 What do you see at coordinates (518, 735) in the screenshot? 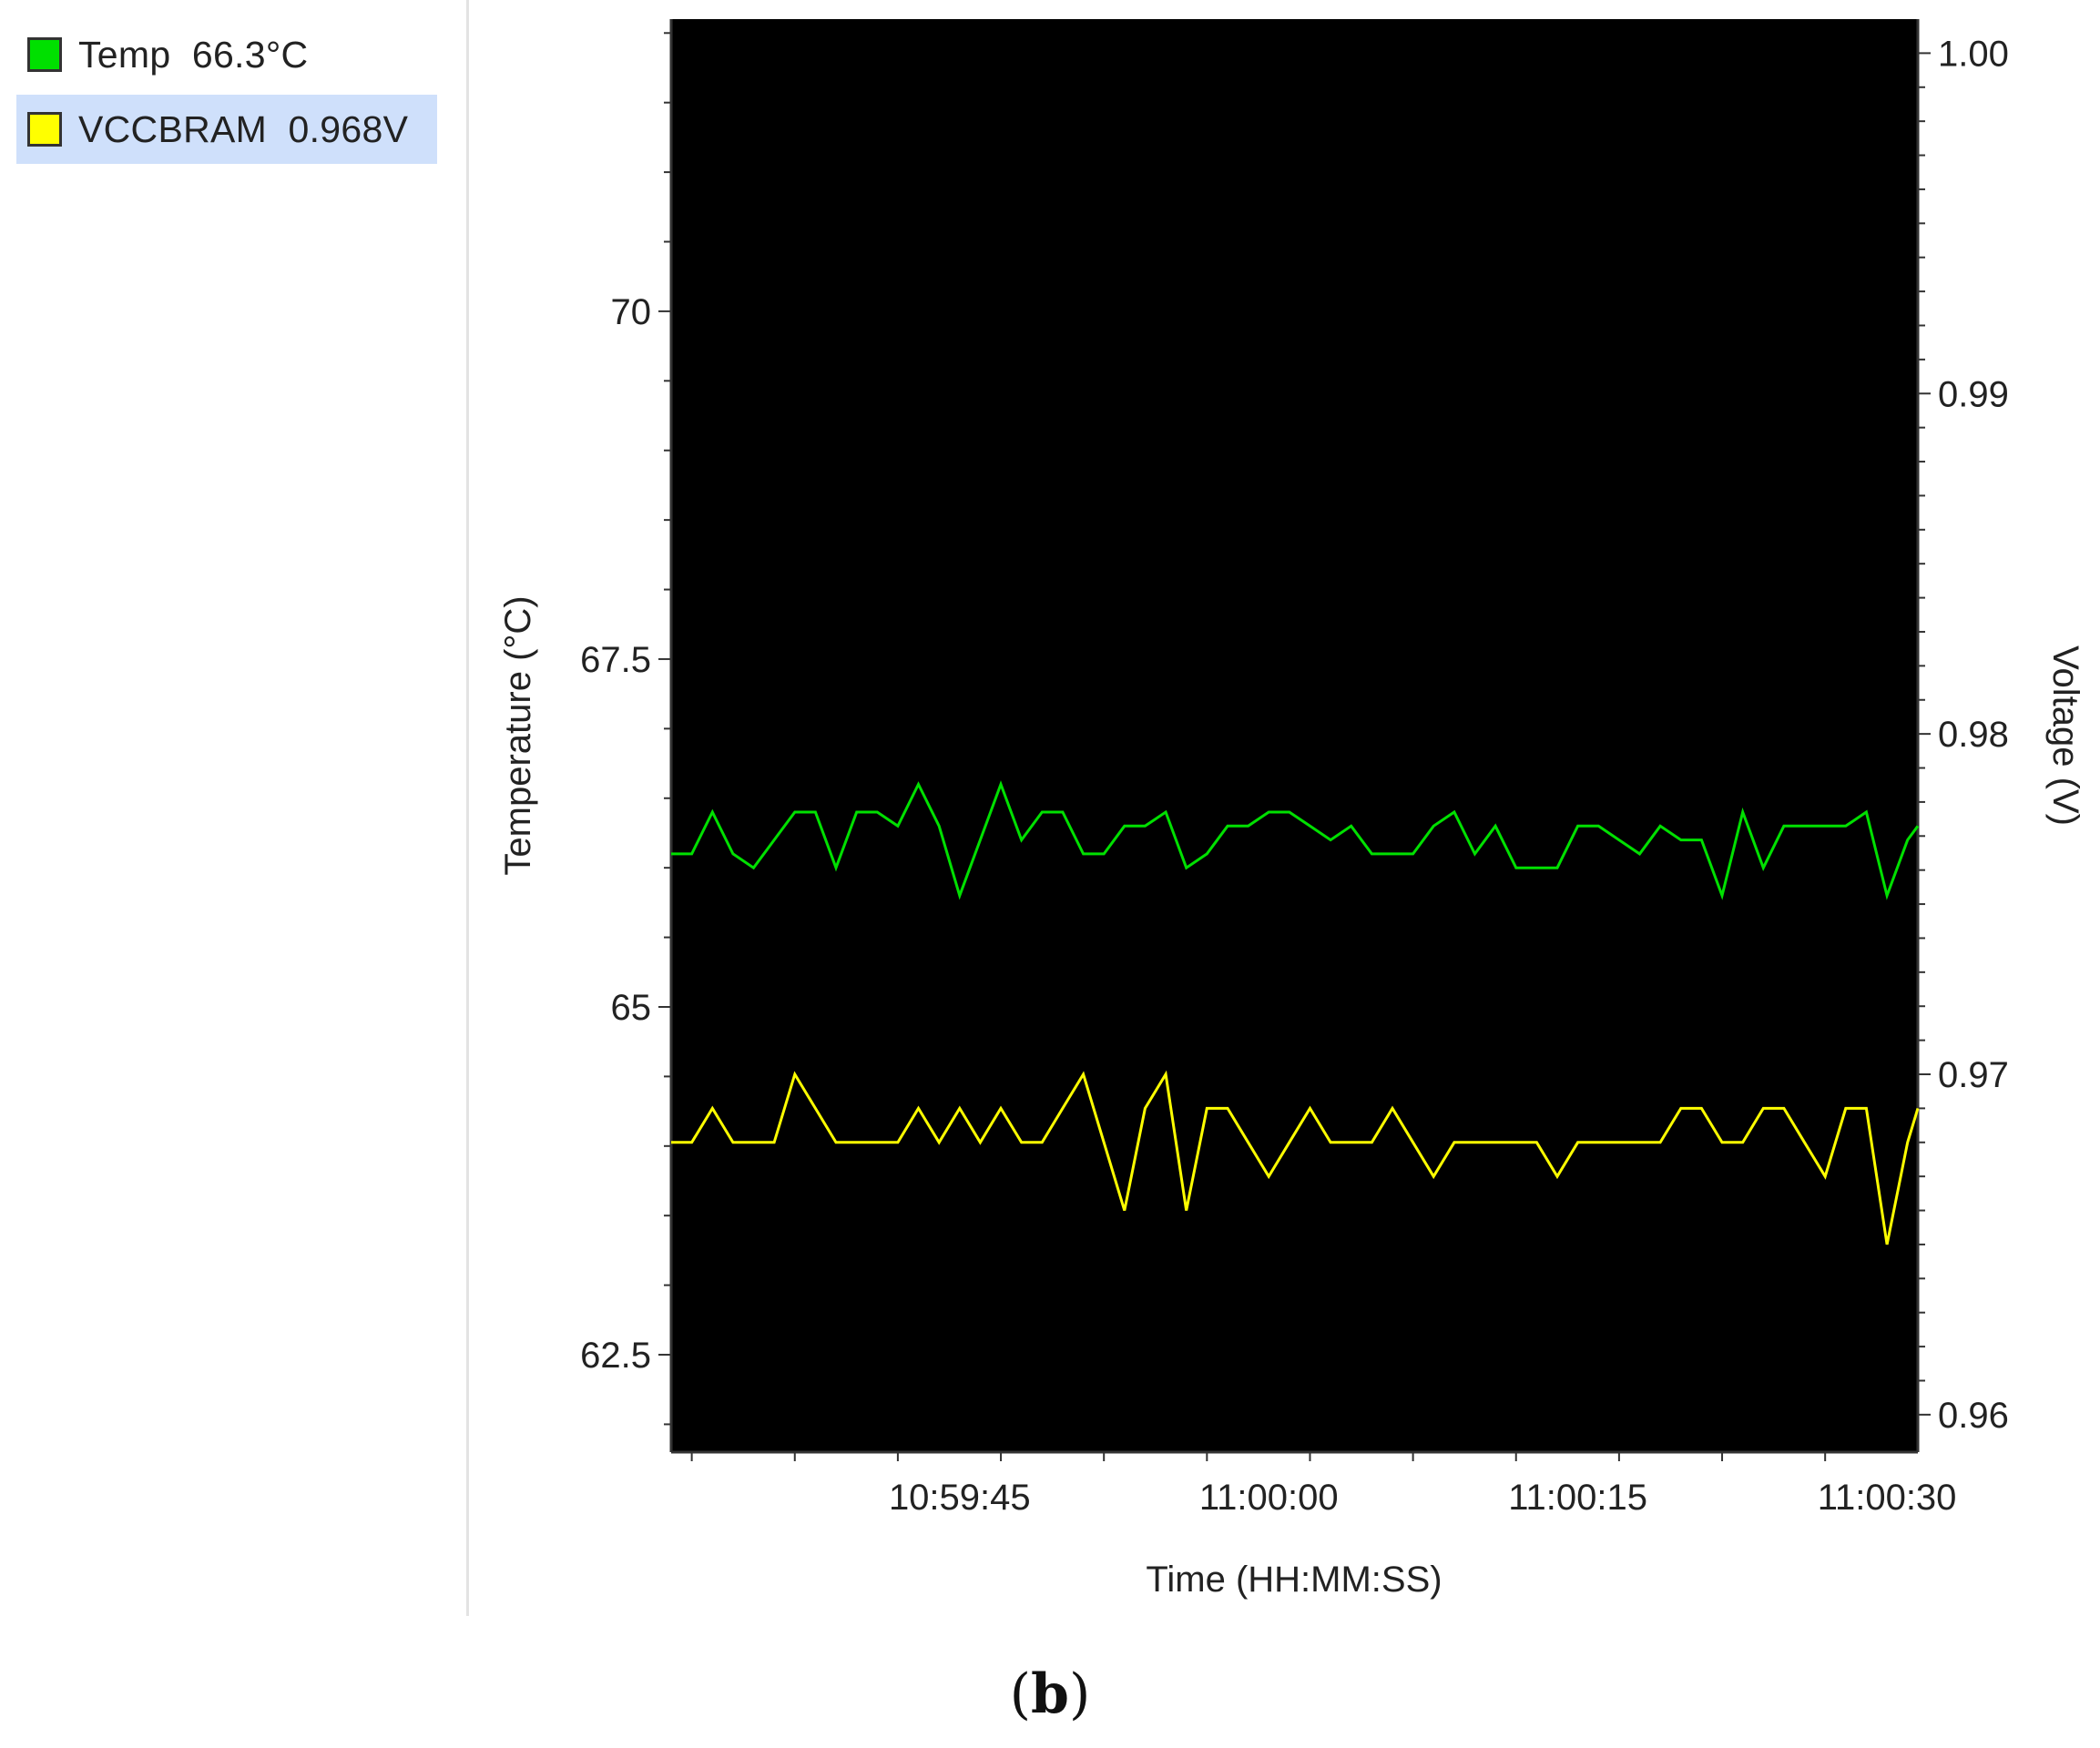
I see `left-y-axis-title: Temperature (°C)` at bounding box center [518, 735].